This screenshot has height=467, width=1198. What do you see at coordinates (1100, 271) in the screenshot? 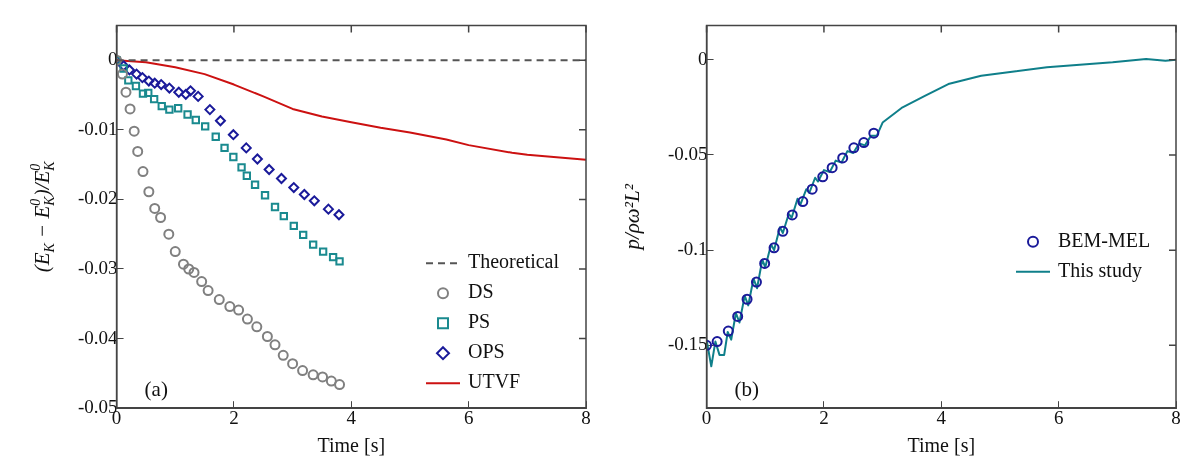
I see `legend-label: This study` at bounding box center [1100, 271].